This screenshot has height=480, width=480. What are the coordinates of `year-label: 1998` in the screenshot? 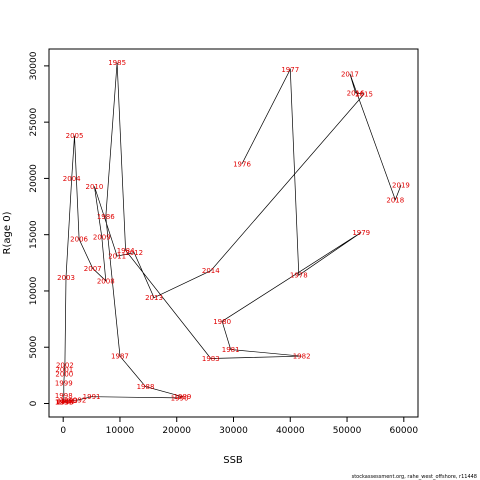 It's located at (64, 396).